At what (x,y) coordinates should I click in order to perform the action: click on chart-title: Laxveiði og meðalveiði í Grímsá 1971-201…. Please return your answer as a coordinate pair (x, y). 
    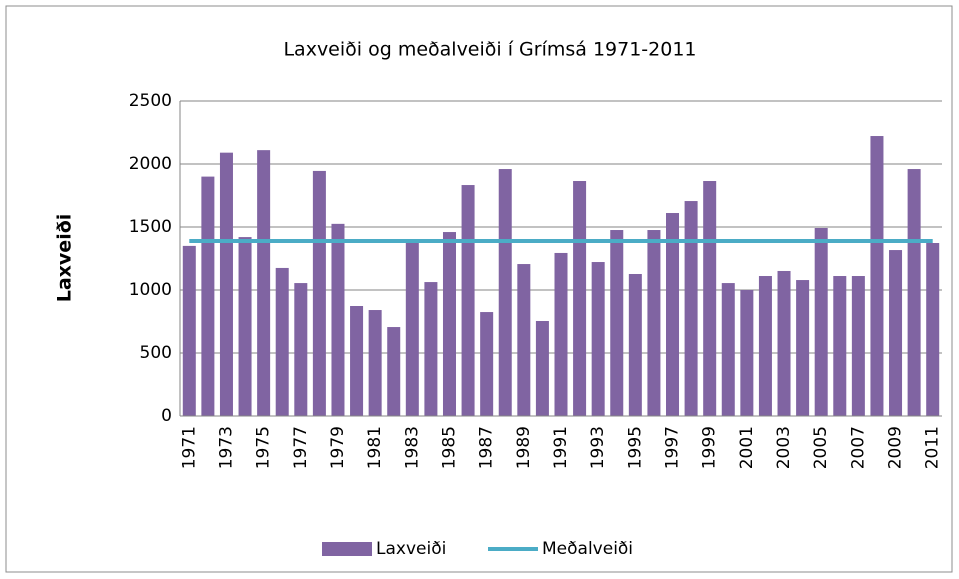
    Looking at the image, I should click on (489, 50).